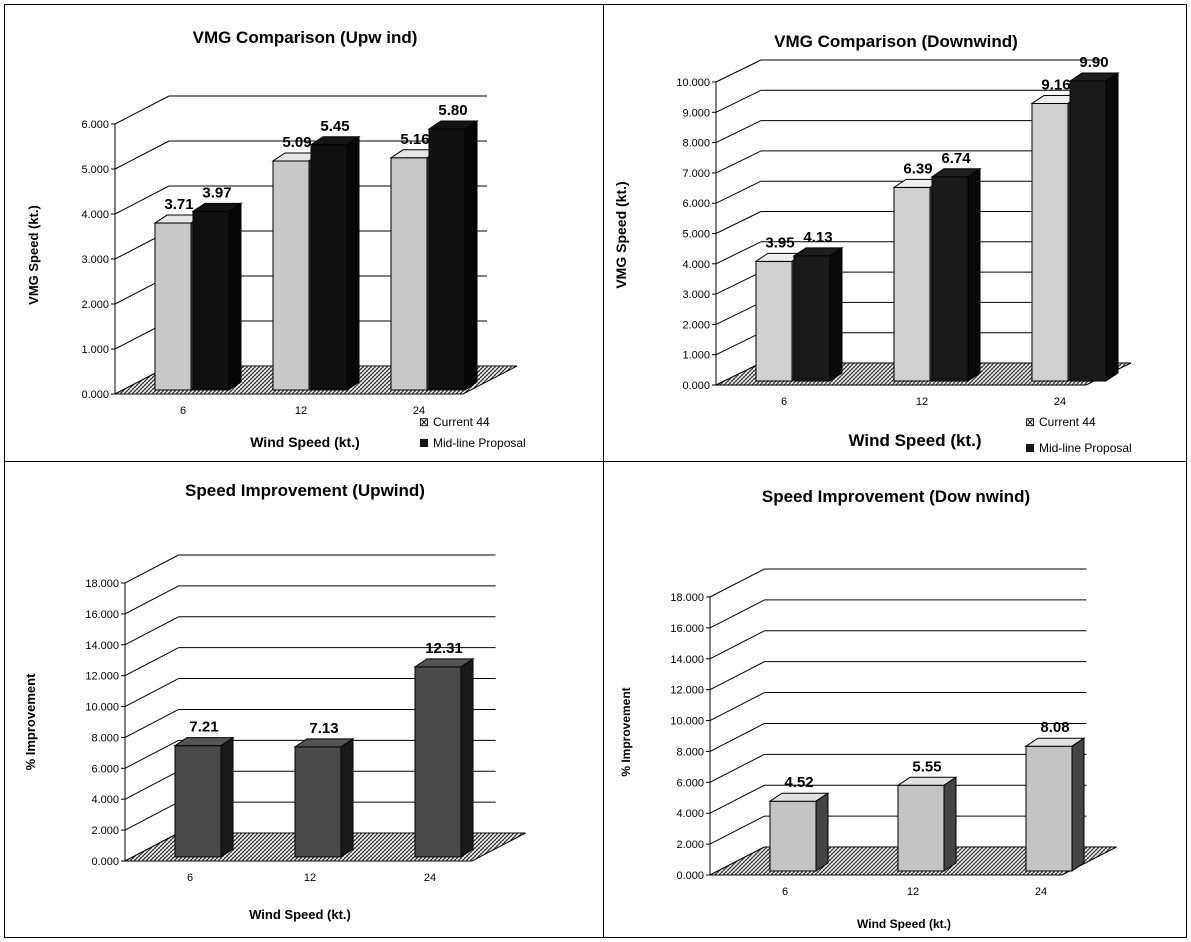 Image resolution: width=1191 pixels, height=942 pixels. Describe the element at coordinates (896, 496) in the screenshot. I see `chart-title: Speed Improvement (Dow nwind)` at that location.